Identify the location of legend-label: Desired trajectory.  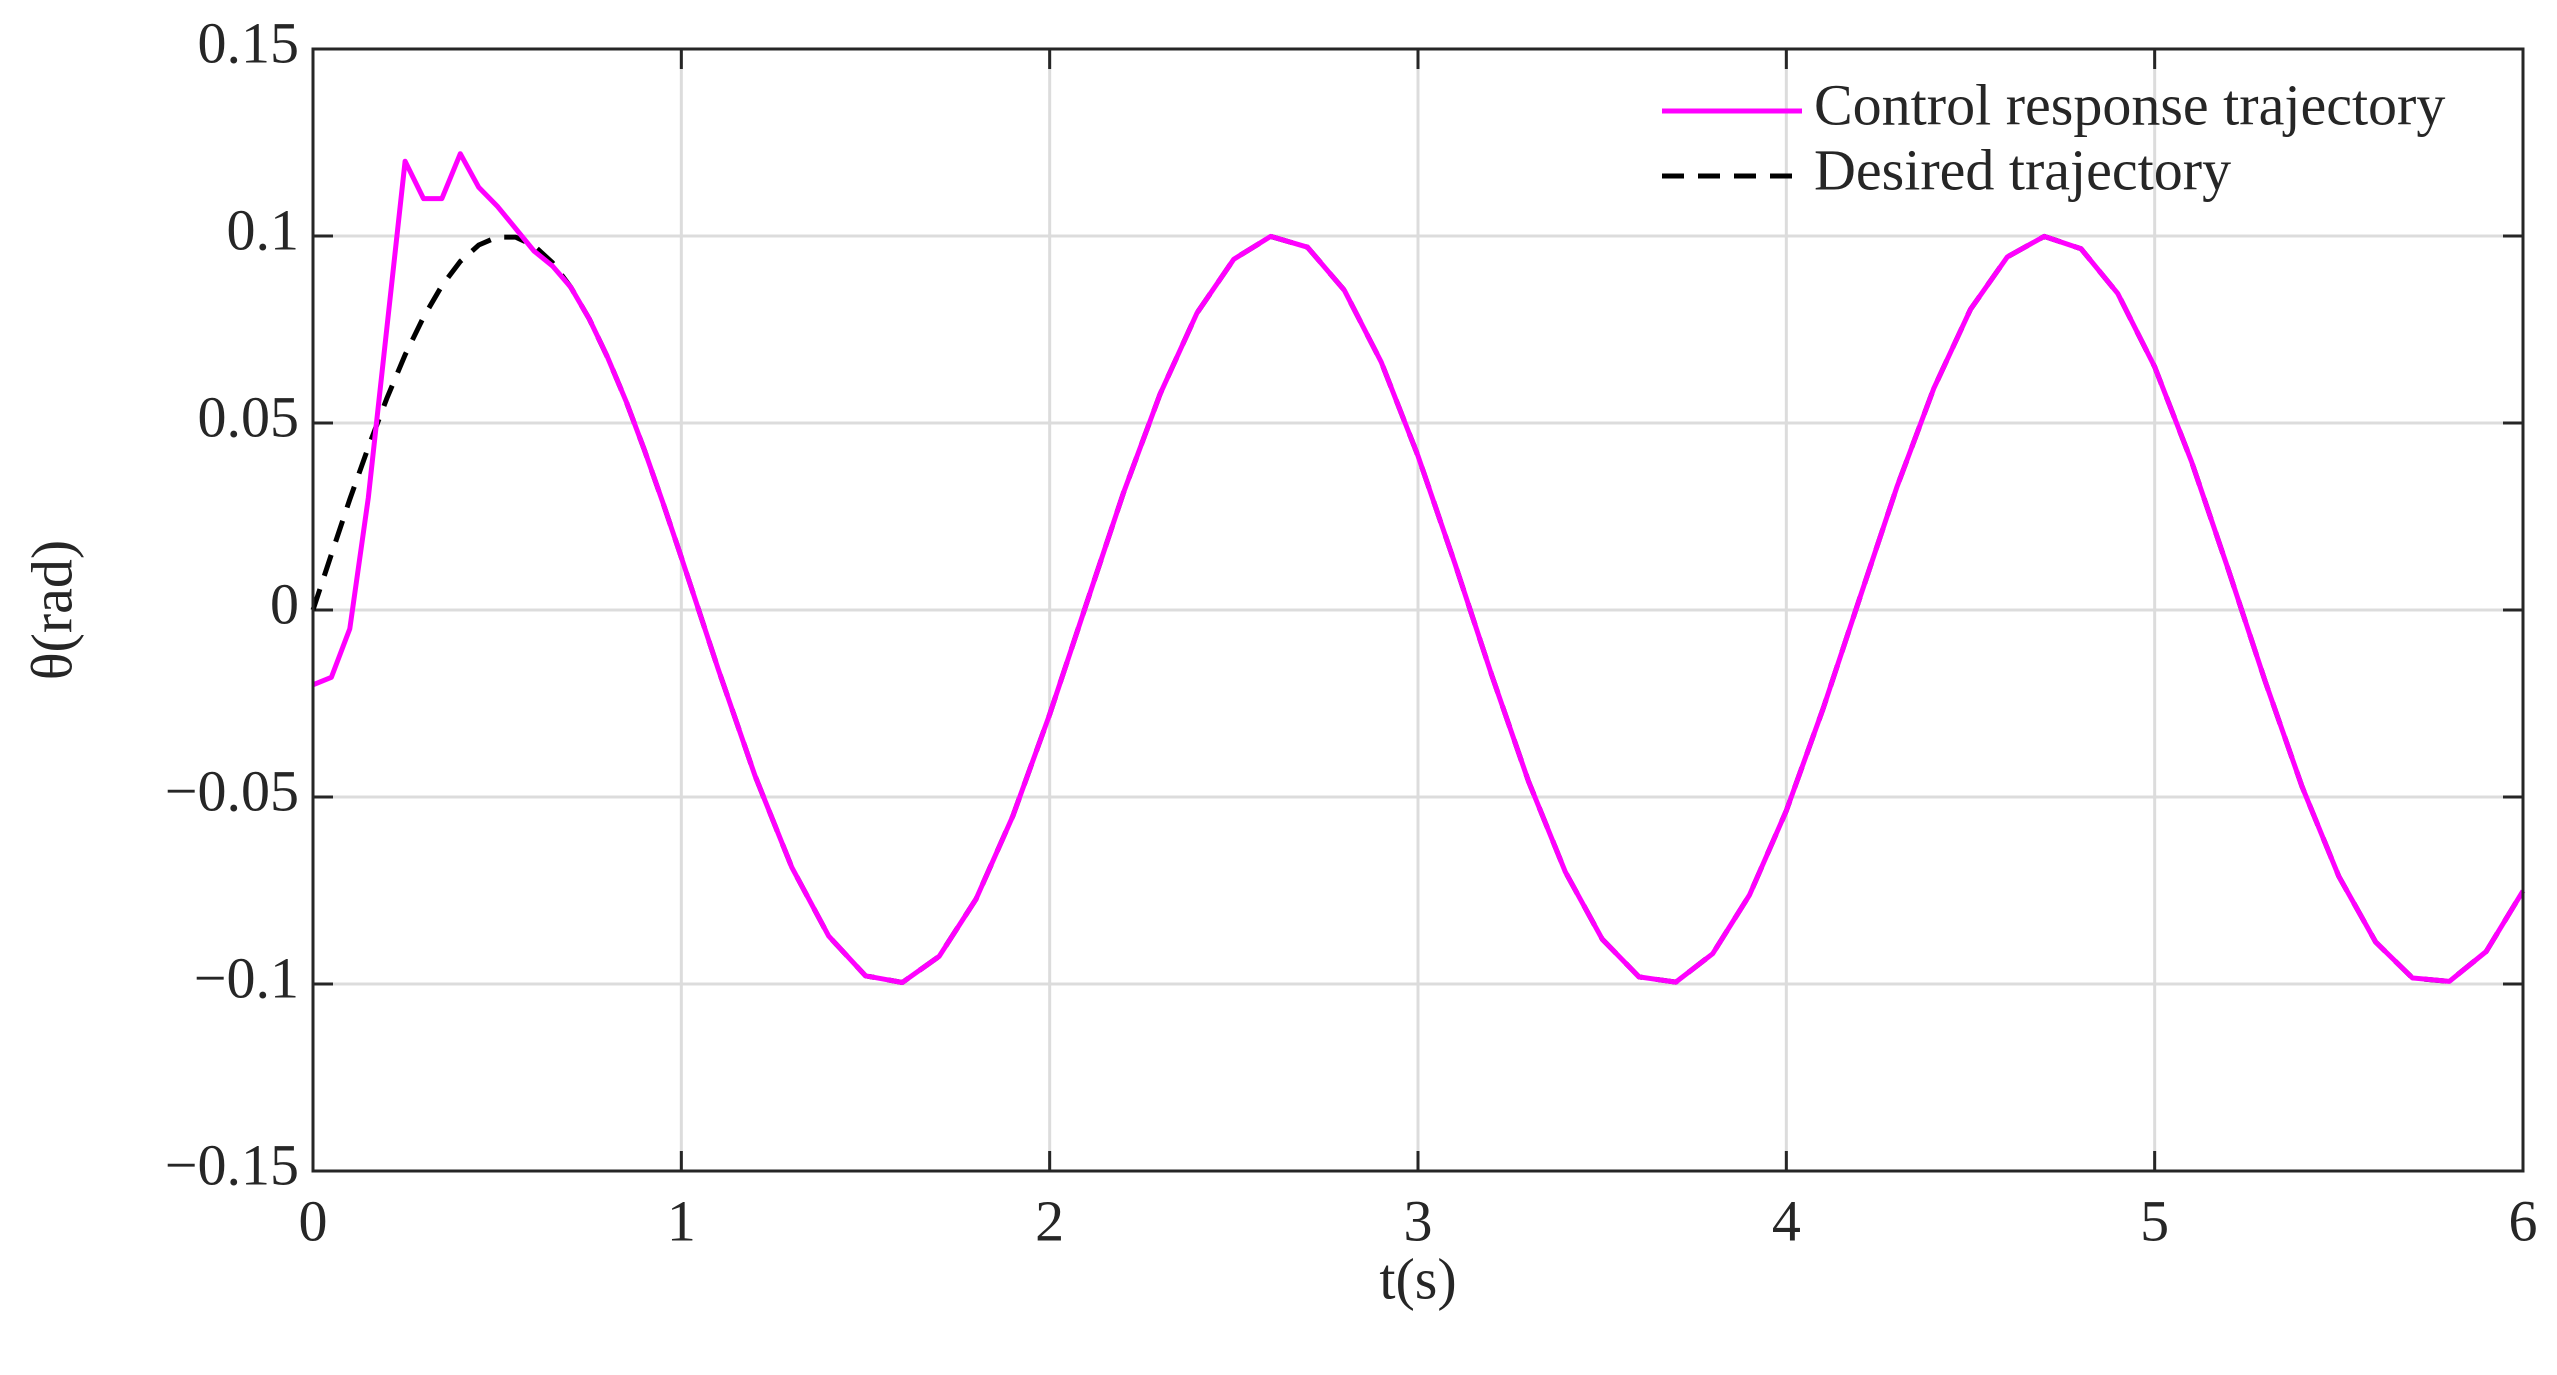
(2022, 169).